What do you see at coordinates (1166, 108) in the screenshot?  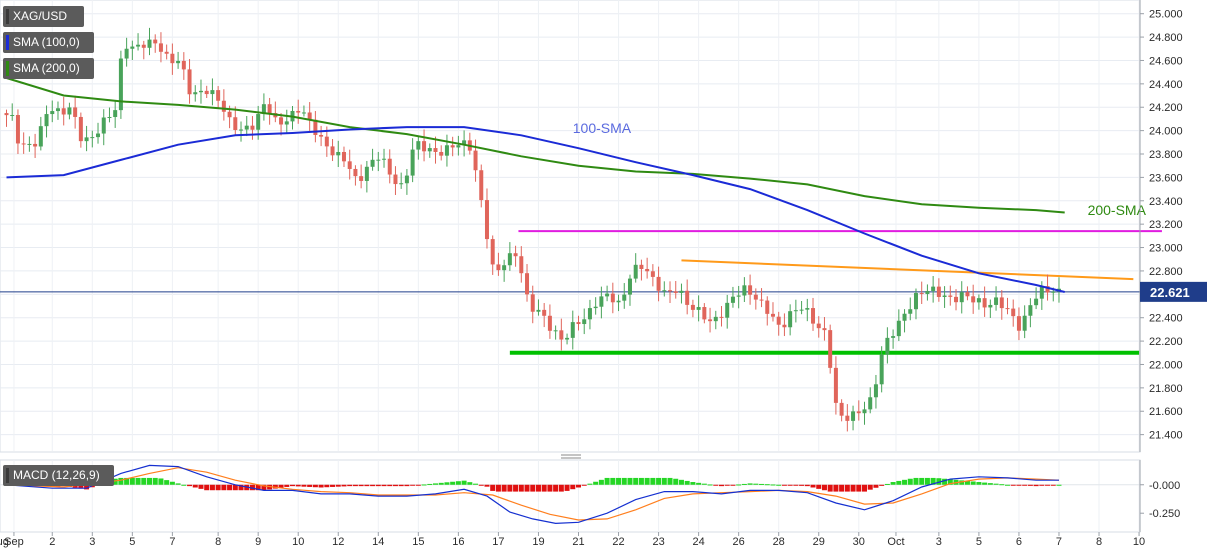 I see `y-tick-label: 24.200` at bounding box center [1166, 108].